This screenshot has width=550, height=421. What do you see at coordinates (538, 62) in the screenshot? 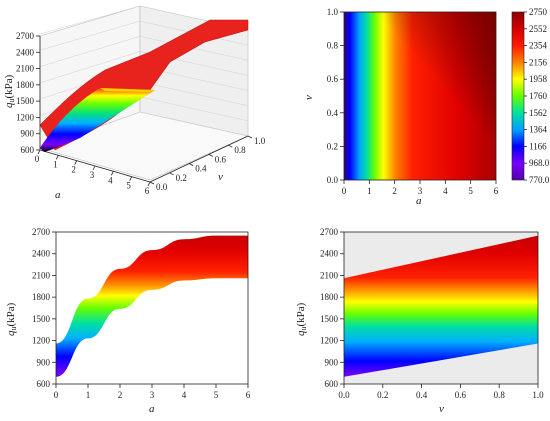
I see `colorbar-tick-label: 2156` at bounding box center [538, 62].